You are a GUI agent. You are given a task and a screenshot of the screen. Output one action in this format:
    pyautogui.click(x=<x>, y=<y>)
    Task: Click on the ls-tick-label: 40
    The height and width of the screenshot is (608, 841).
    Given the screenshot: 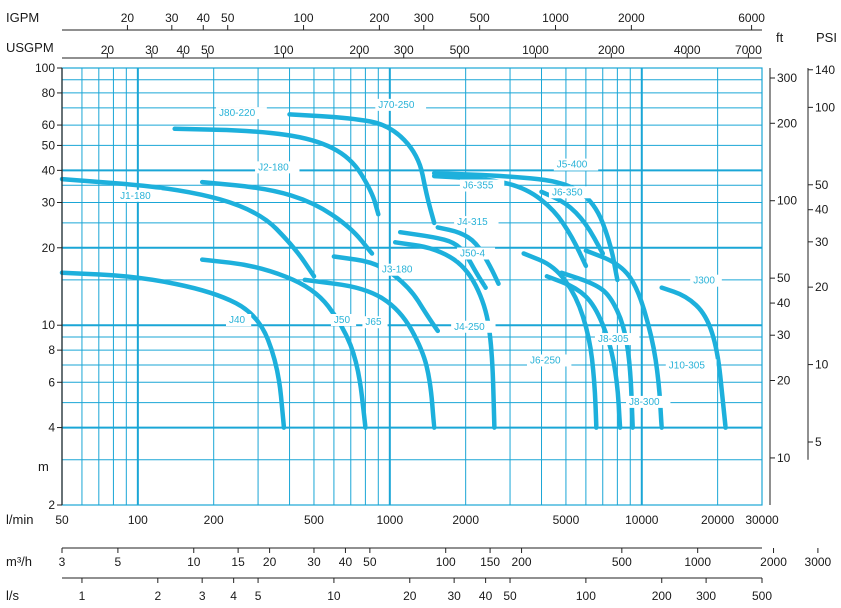 What is the action you would take?
    pyautogui.click(x=486, y=596)
    